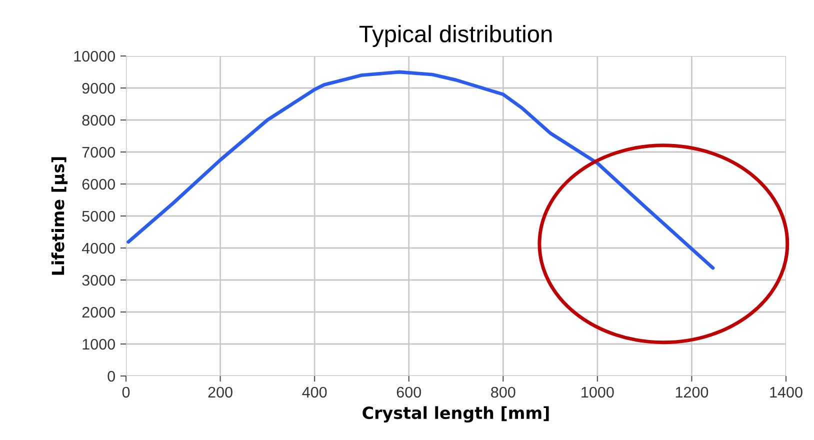 The image size is (814, 440). I want to click on x-axis-title: Crystal length [mm], so click(455, 414).